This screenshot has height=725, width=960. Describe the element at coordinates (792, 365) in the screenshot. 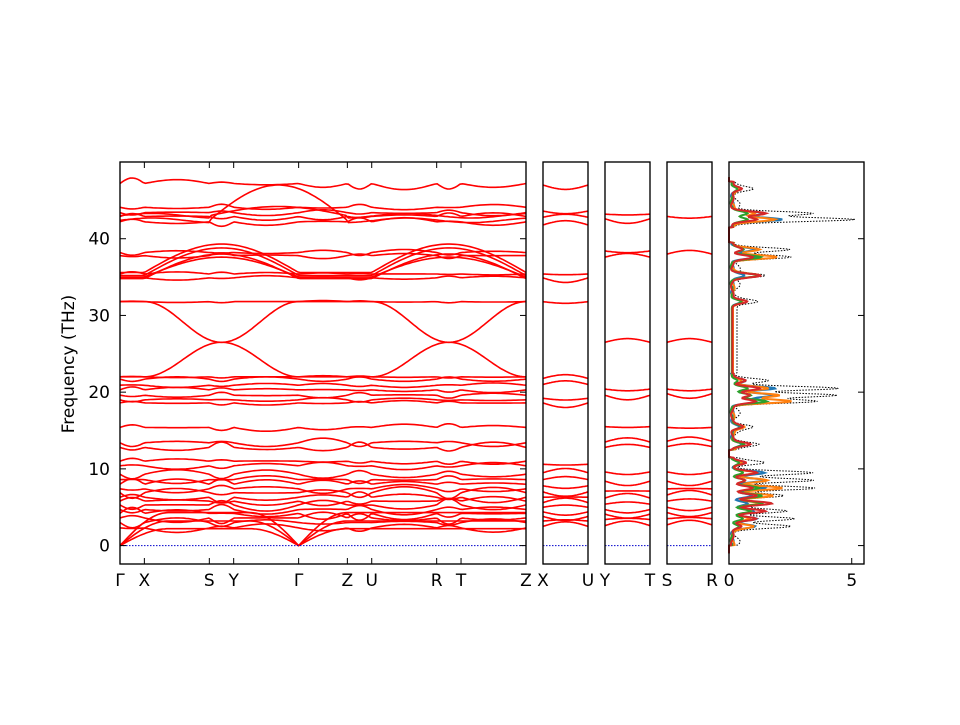

I see `dos-layer` at that location.